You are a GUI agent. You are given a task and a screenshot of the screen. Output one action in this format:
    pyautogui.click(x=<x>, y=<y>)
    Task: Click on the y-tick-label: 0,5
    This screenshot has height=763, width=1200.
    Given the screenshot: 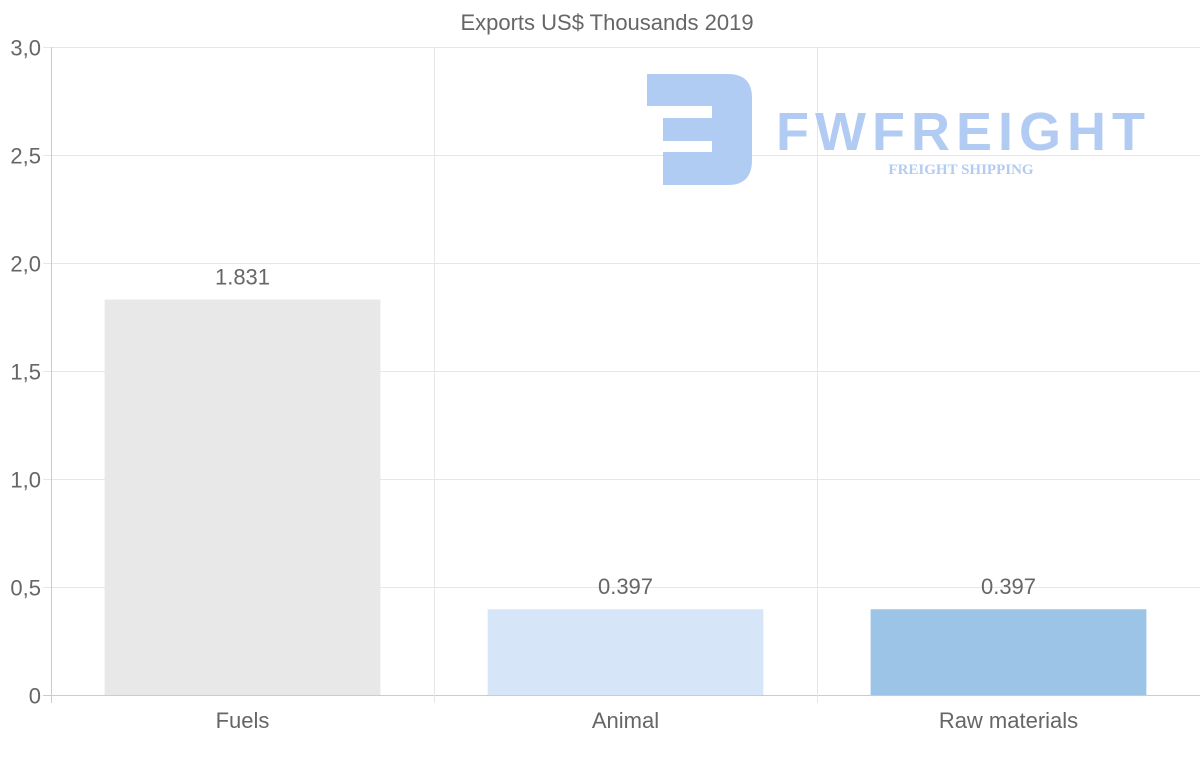 What is the action you would take?
    pyautogui.click(x=25, y=588)
    